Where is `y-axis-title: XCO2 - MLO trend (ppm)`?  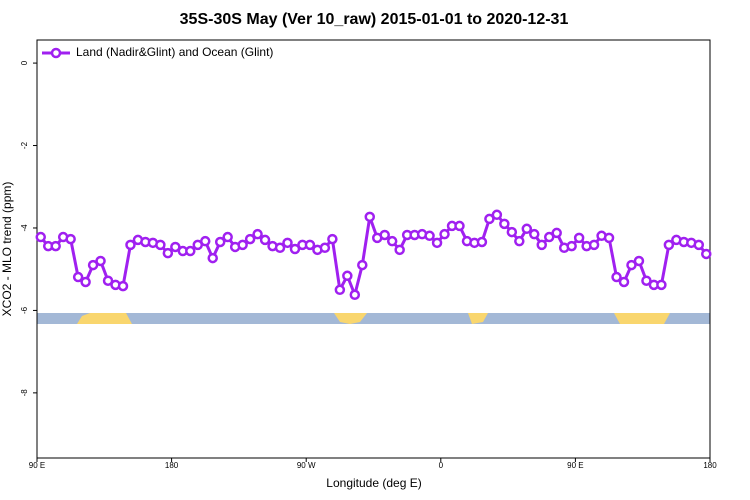
y-axis-title: XCO2 - MLO trend (ppm) is located at coordinates (7, 249).